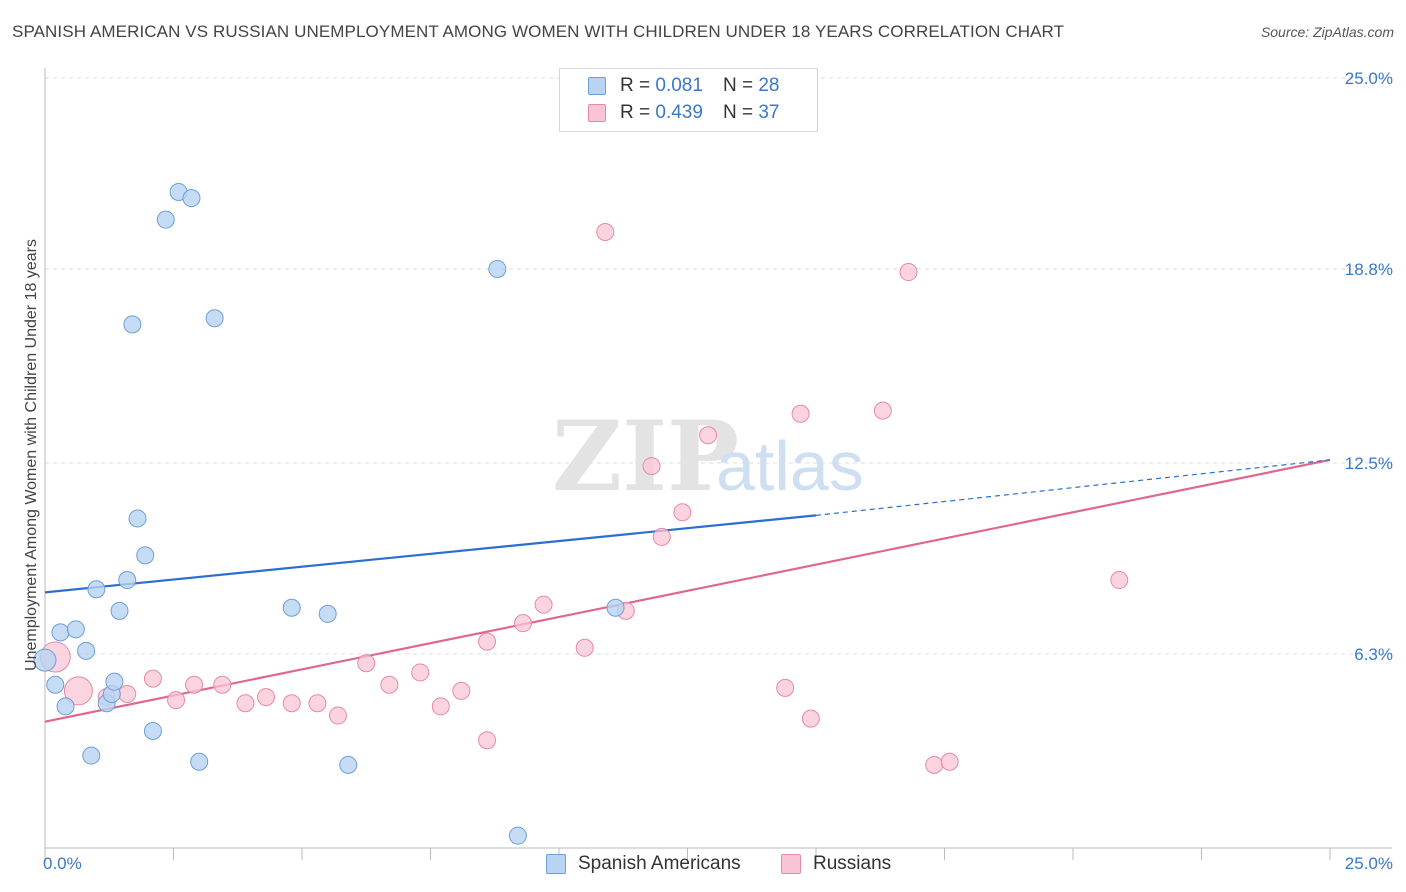  I want to click on spanish-trend-extension, so click(1073, 487).